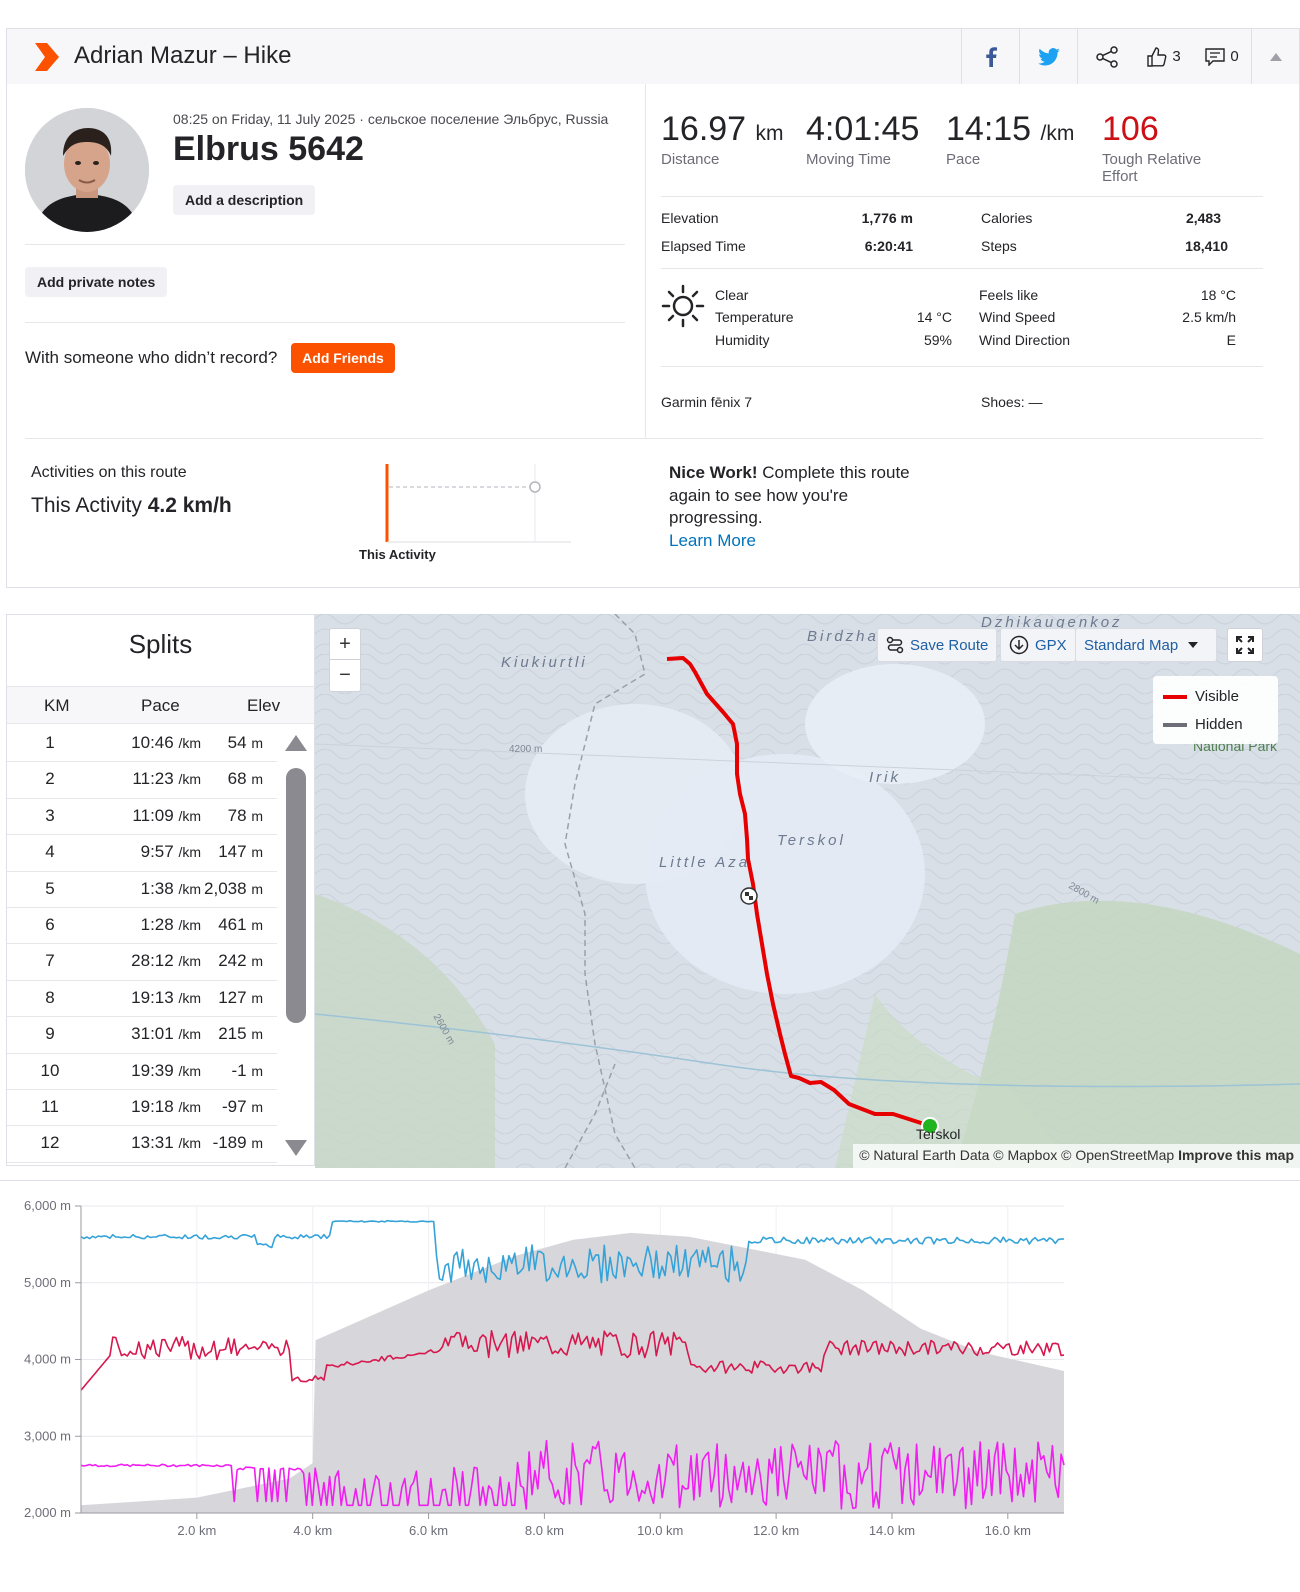 The image size is (1300, 1592). What do you see at coordinates (232, 852) in the screenshot?
I see `split-elev-value: 147` at bounding box center [232, 852].